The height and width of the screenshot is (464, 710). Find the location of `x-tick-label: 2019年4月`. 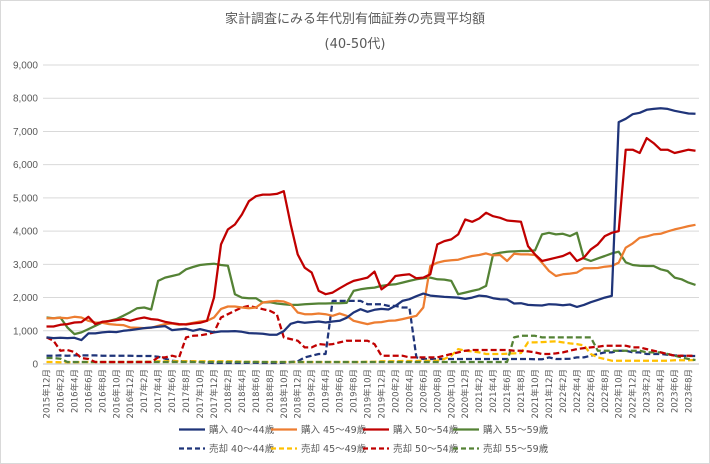

x-tick-label: 2019年4月 is located at coordinates (326, 391).